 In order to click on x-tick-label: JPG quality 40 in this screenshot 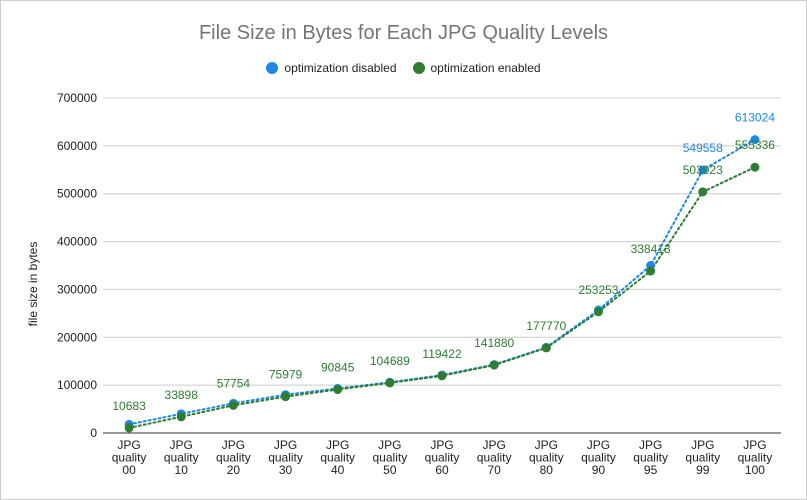, I will do `click(337, 457)`.